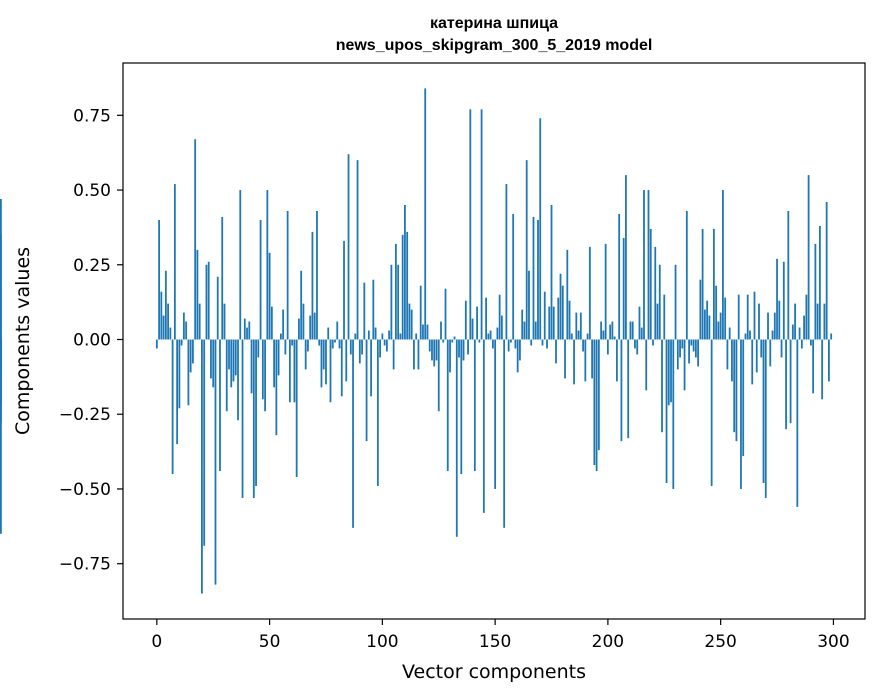 This screenshot has height=696, width=880. I want to click on x-axis-ticks: 0 50 100 150 200 250 300, so click(500, 635).